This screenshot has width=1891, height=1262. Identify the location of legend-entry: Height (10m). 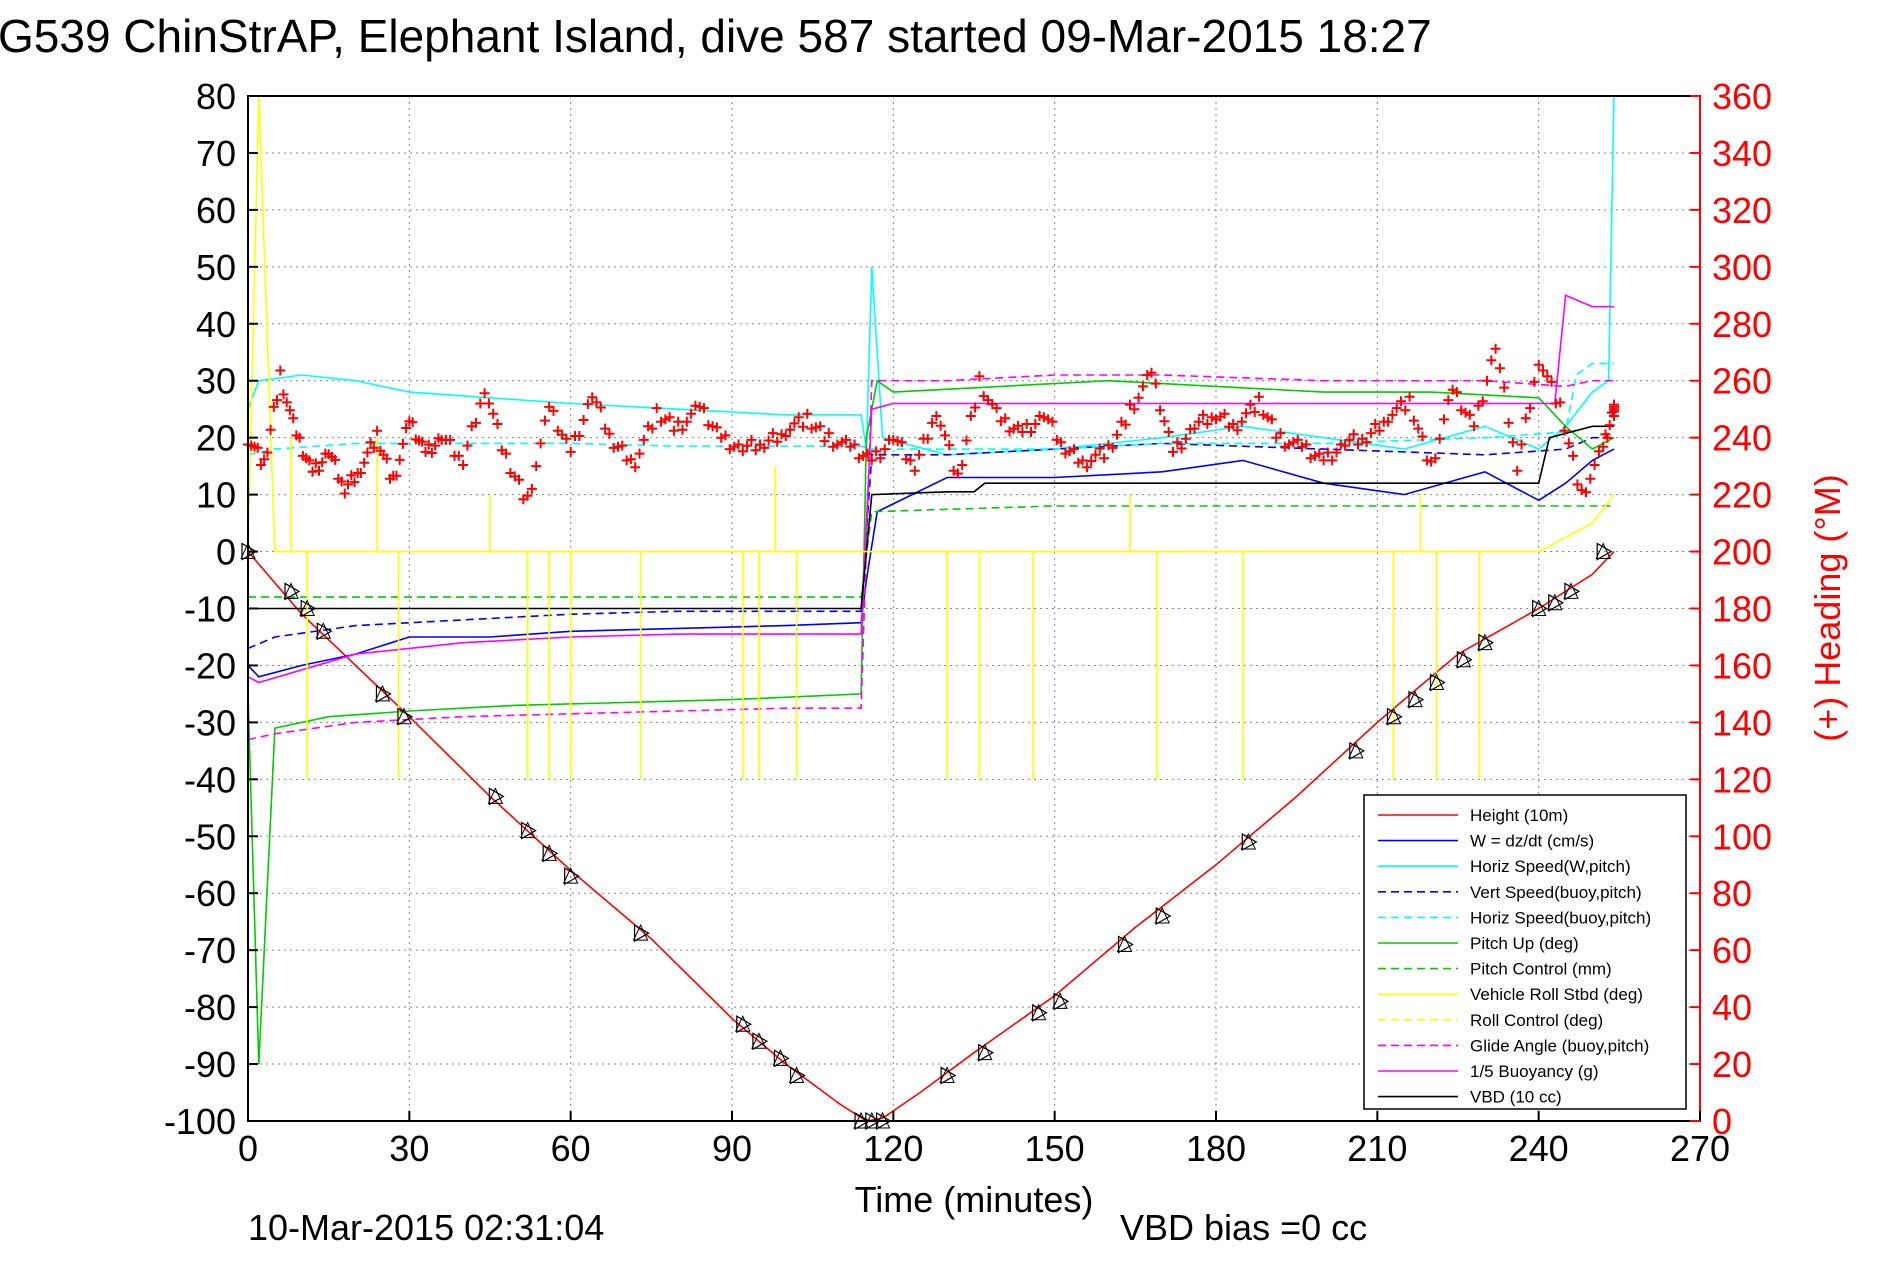
(1519, 815).